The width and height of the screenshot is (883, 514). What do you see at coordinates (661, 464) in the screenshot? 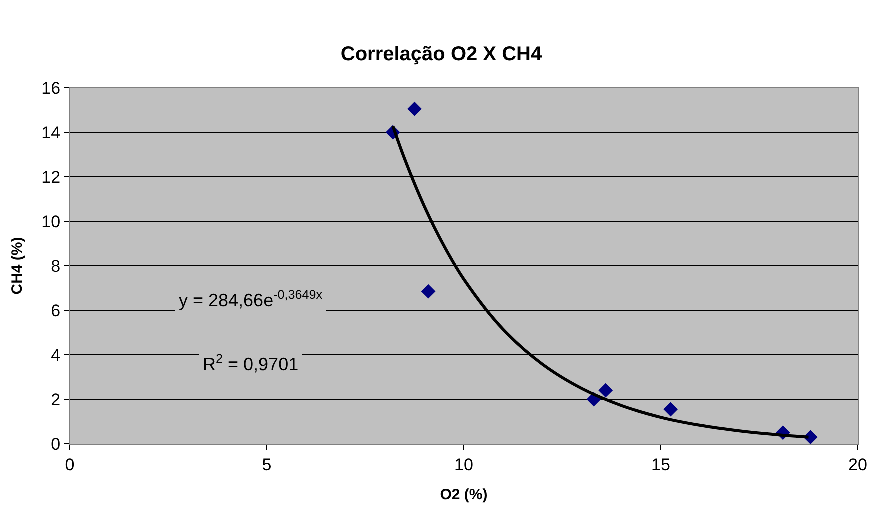
I see `x-tick-label: 15` at bounding box center [661, 464].